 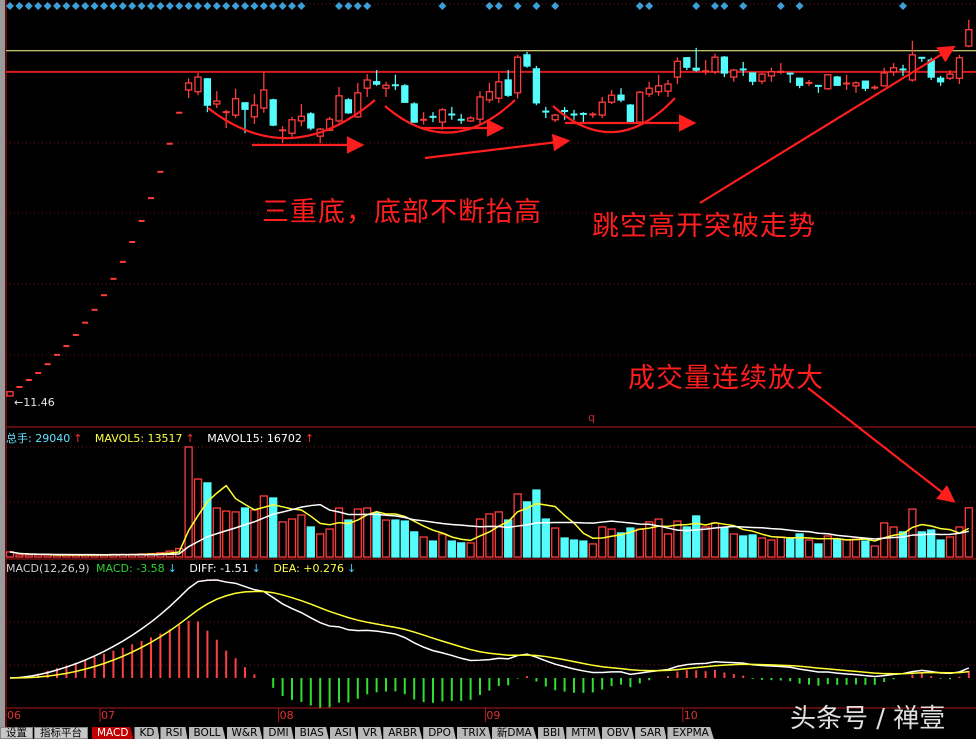 What do you see at coordinates (61, 733) in the screenshot?
I see `indicator-platform-button: 指标平台` at bounding box center [61, 733].